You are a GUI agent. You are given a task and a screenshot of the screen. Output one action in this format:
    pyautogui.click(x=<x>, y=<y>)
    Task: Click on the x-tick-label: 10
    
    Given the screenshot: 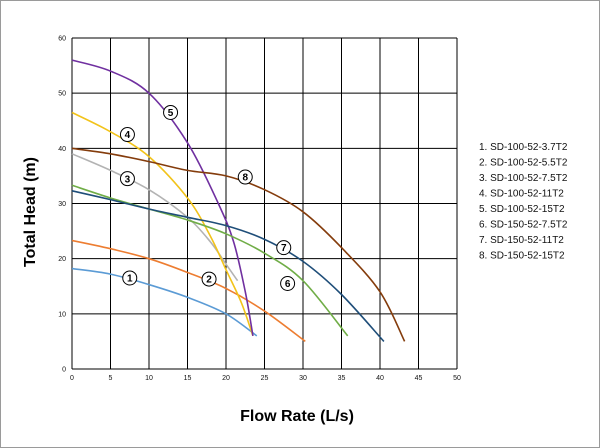 What is the action you would take?
    pyautogui.click(x=149, y=378)
    